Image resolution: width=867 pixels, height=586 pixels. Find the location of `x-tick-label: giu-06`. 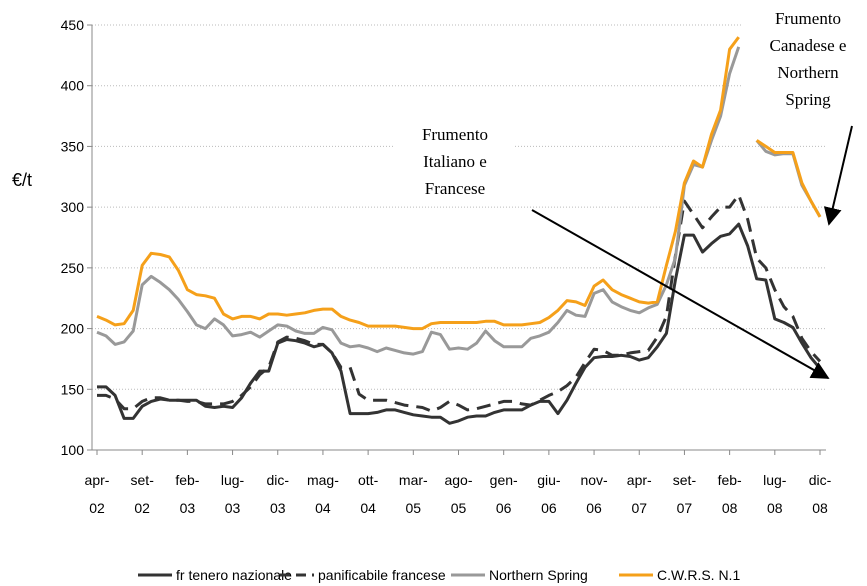

x-tick-label: giu-06 is located at coordinates (549, 494).